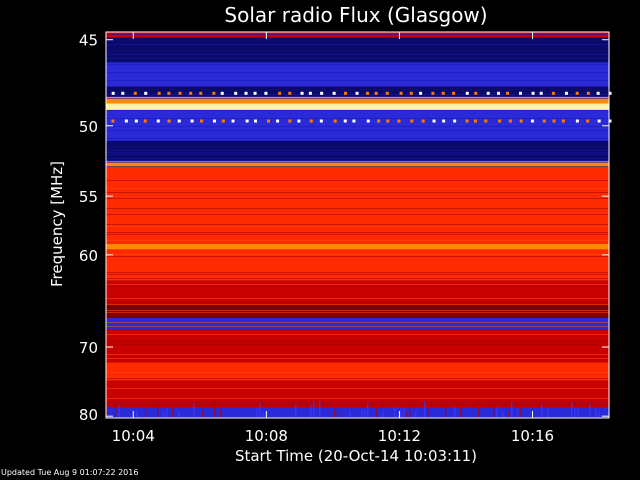 This screenshot has width=640, height=480. Describe the element at coordinates (88, 348) in the screenshot. I see `y-tick-label: 70` at that location.